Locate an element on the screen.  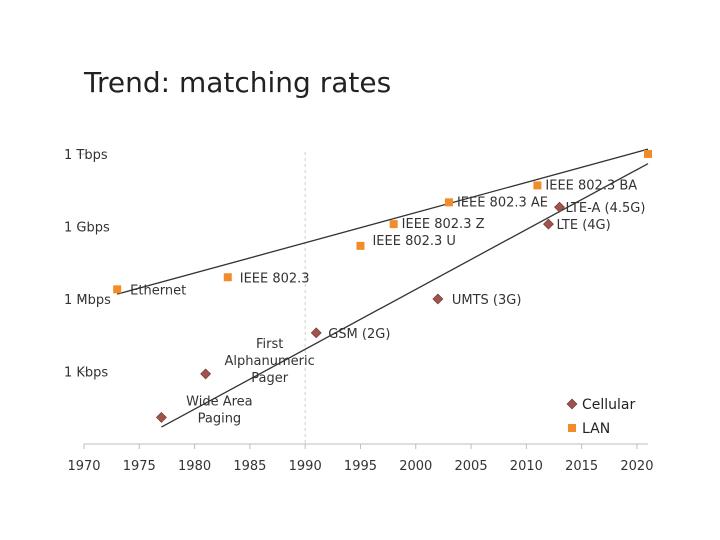
x-tick-label: 1980 is located at coordinates (194, 466).